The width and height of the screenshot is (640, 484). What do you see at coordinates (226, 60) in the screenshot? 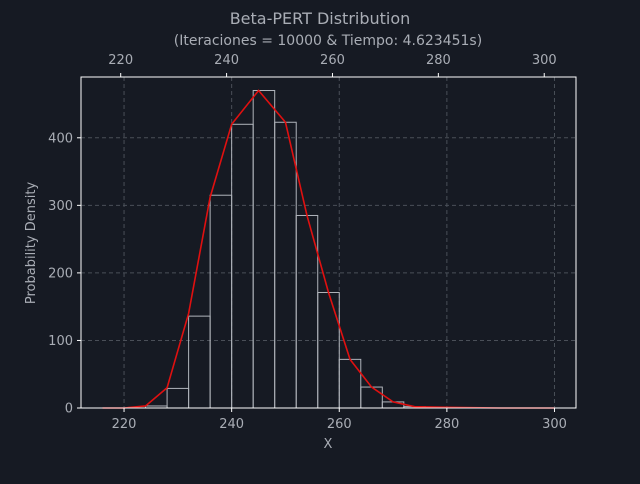
I see `top-x-tick-label-1: 240` at bounding box center [226, 60].